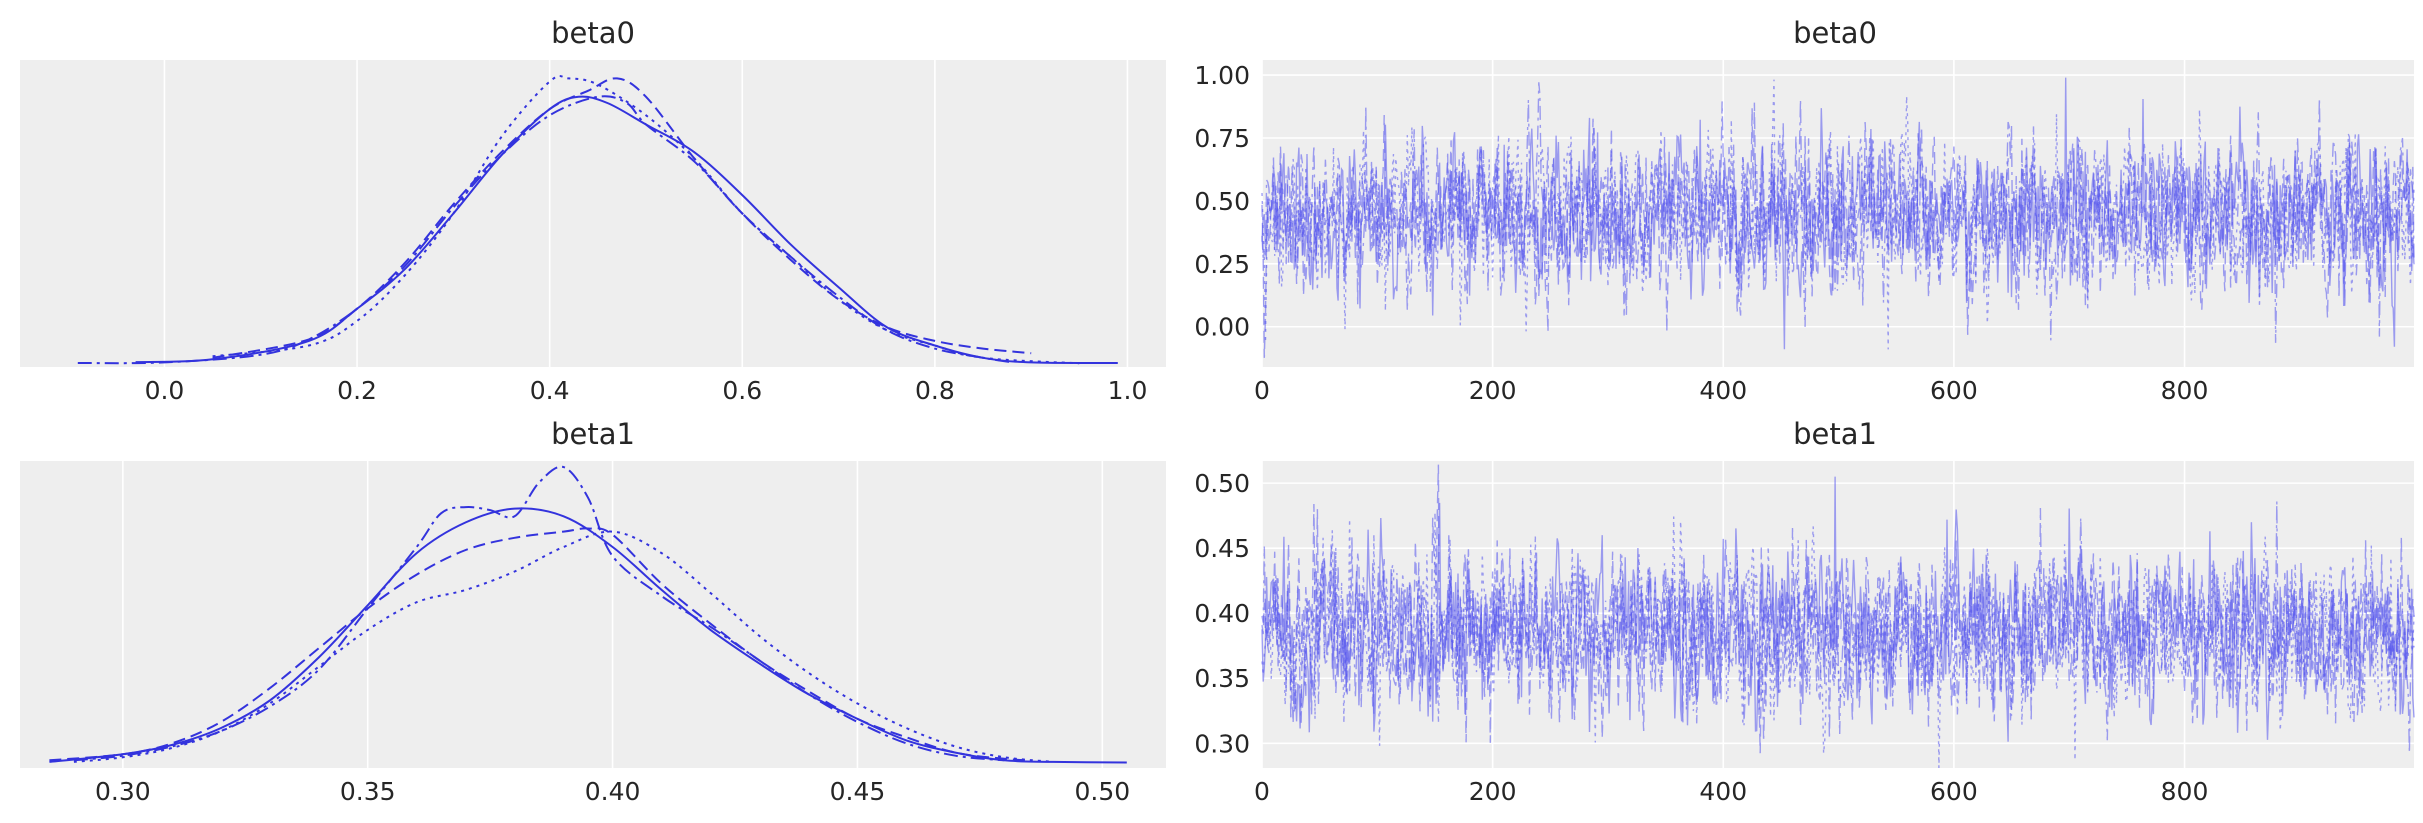  Describe the element at coordinates (1222, 743) in the screenshot. I see `y-tick-label: 0.30` at that location.